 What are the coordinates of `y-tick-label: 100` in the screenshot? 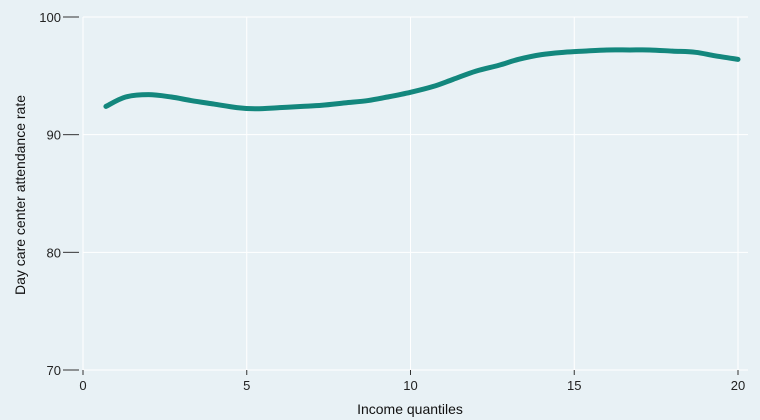 It's located at (50, 17).